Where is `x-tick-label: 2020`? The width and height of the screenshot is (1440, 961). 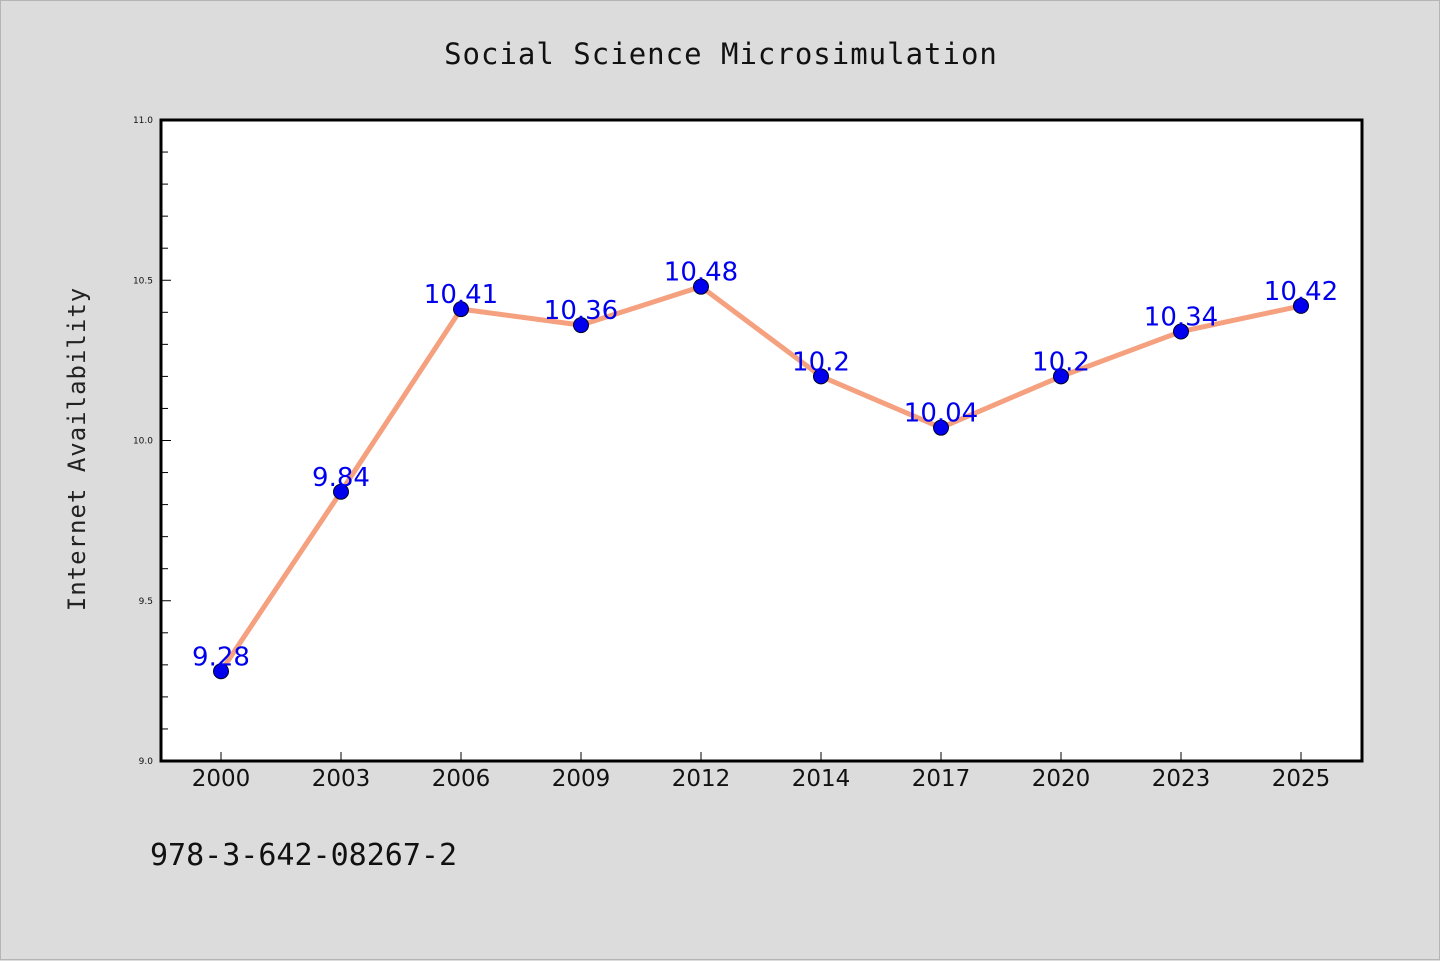
x-tick-label: 2020 is located at coordinates (1061, 779).